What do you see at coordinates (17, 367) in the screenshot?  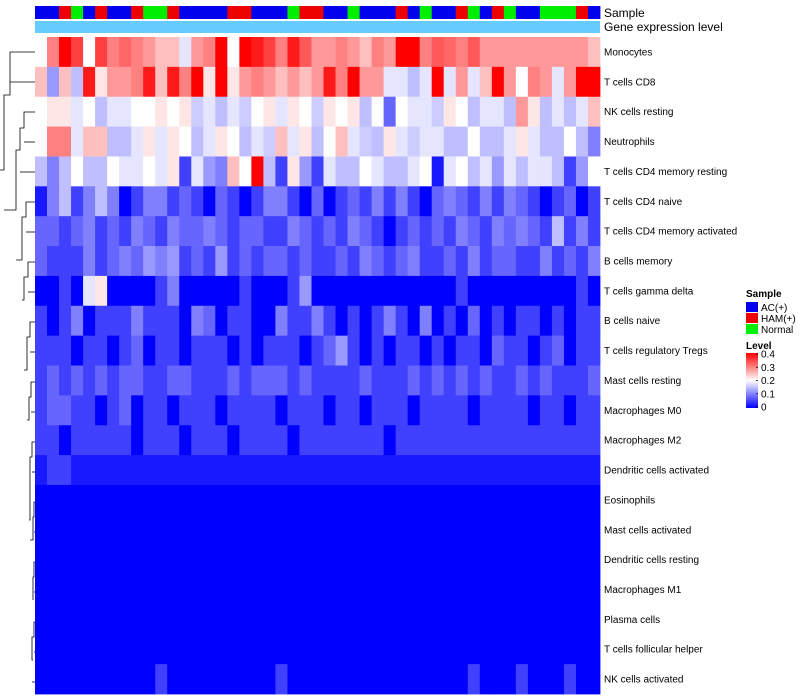 I see `row-dendrogram` at bounding box center [17, 367].